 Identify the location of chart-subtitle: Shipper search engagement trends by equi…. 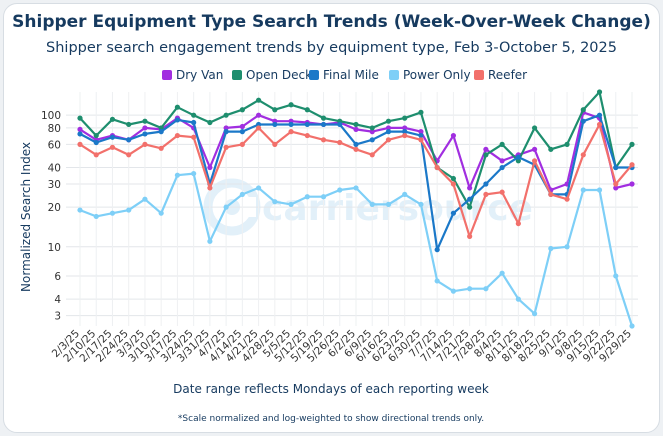
(331, 48).